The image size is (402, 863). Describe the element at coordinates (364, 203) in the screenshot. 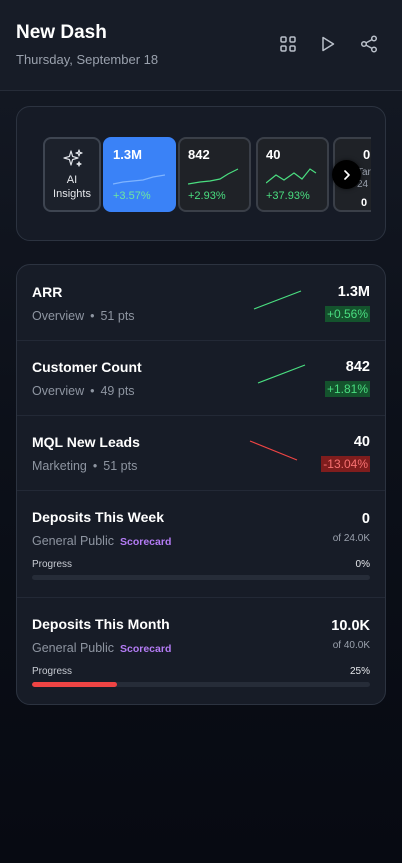

I see `tile-bottom-value: 0` at that location.